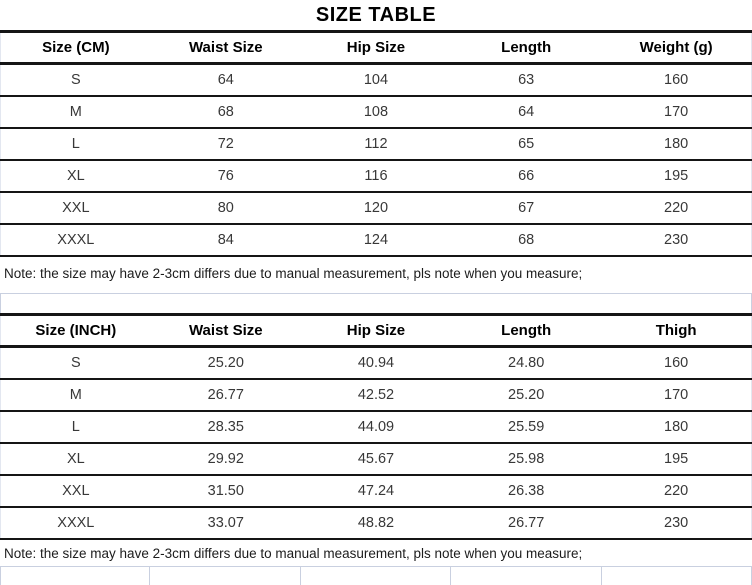  I want to click on table-cell: 47.24, so click(376, 491).